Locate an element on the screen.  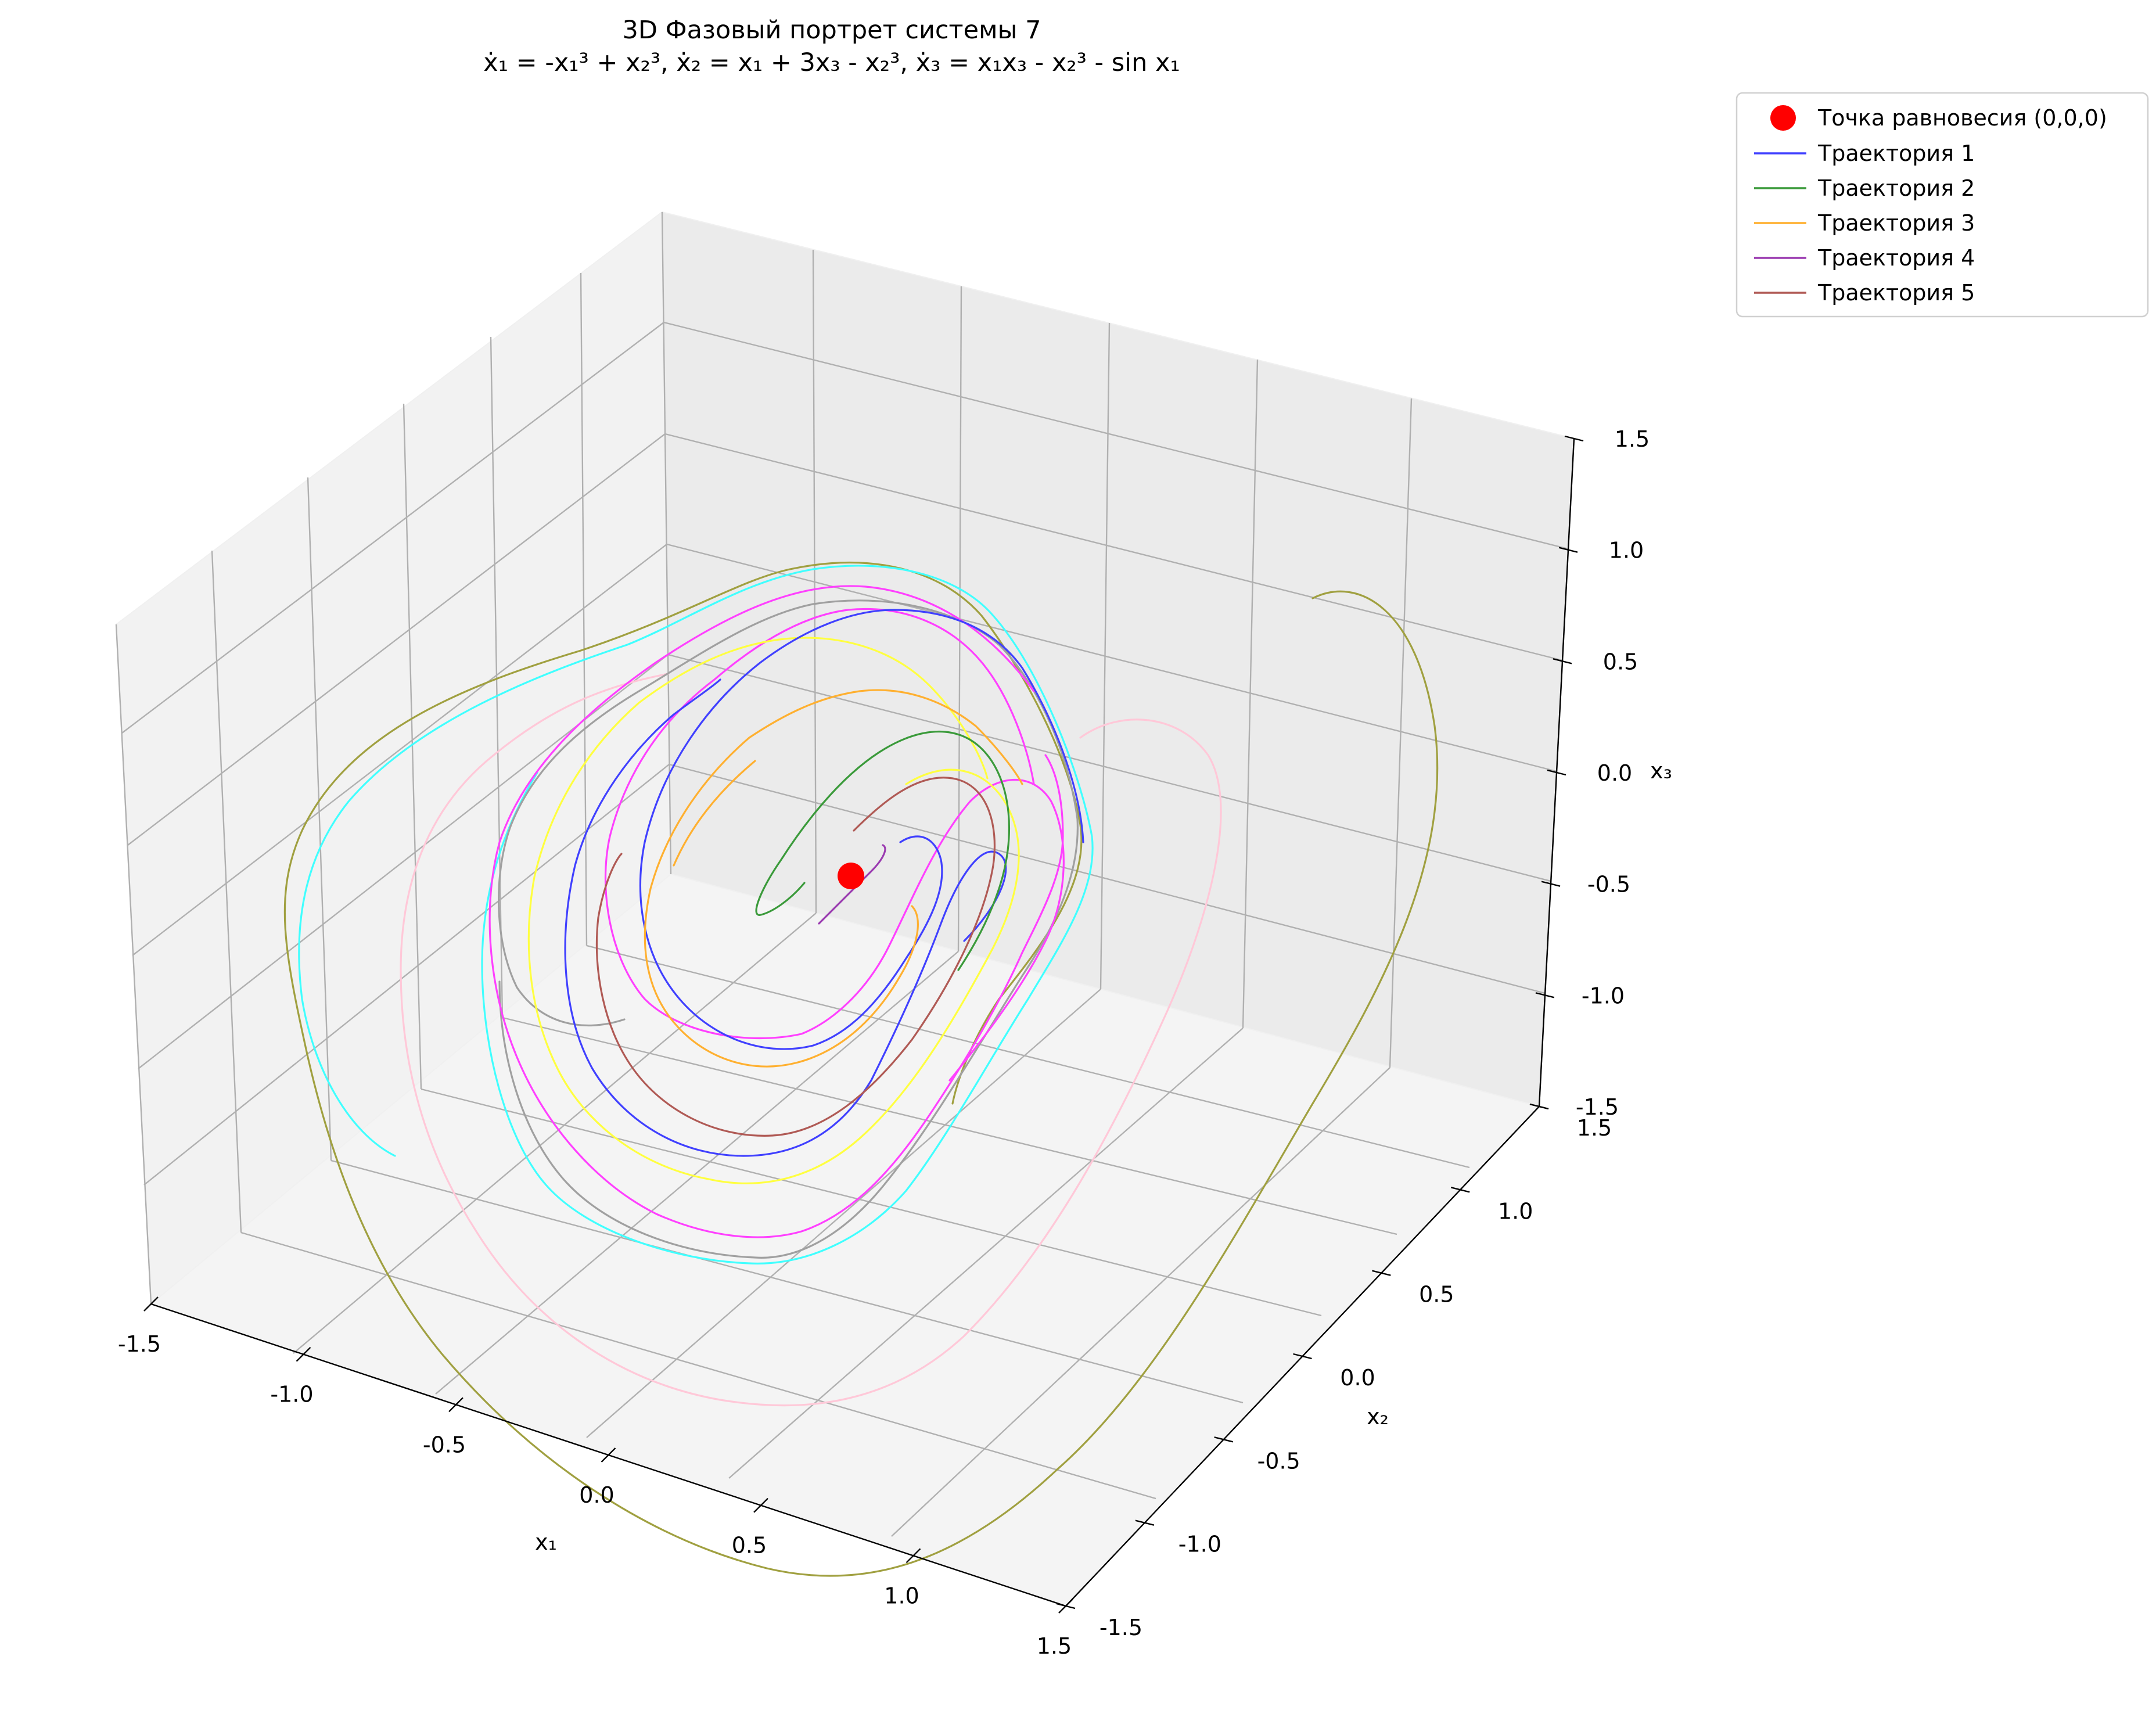
x2-tick-label: 0.0 is located at coordinates (1357, 1378).